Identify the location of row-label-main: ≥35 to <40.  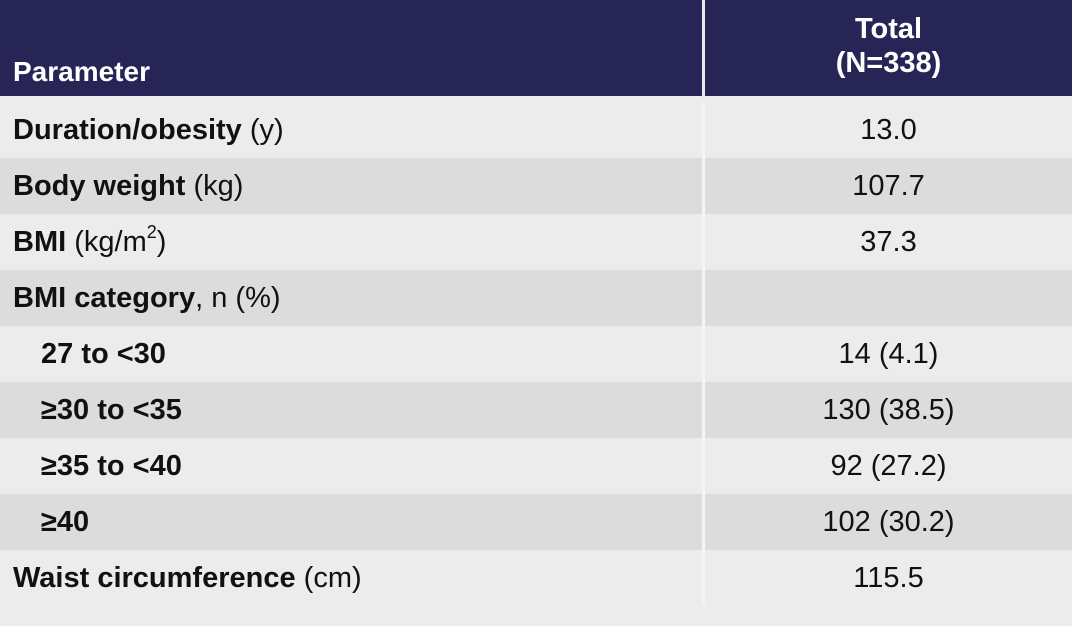
(111, 466).